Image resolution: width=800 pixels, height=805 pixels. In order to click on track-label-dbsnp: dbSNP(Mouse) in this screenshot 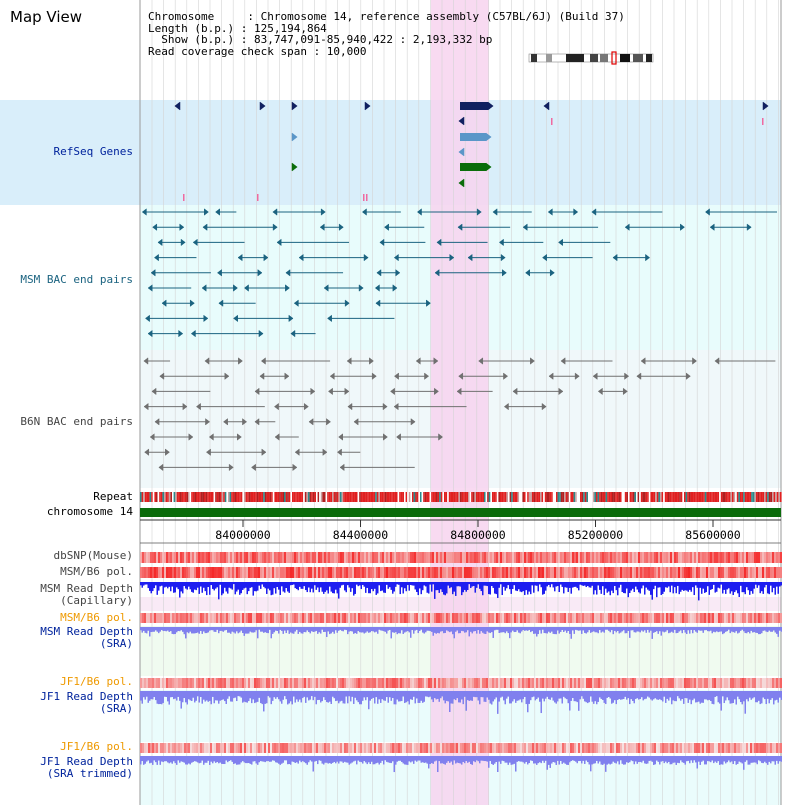, I will do `click(93, 555)`.